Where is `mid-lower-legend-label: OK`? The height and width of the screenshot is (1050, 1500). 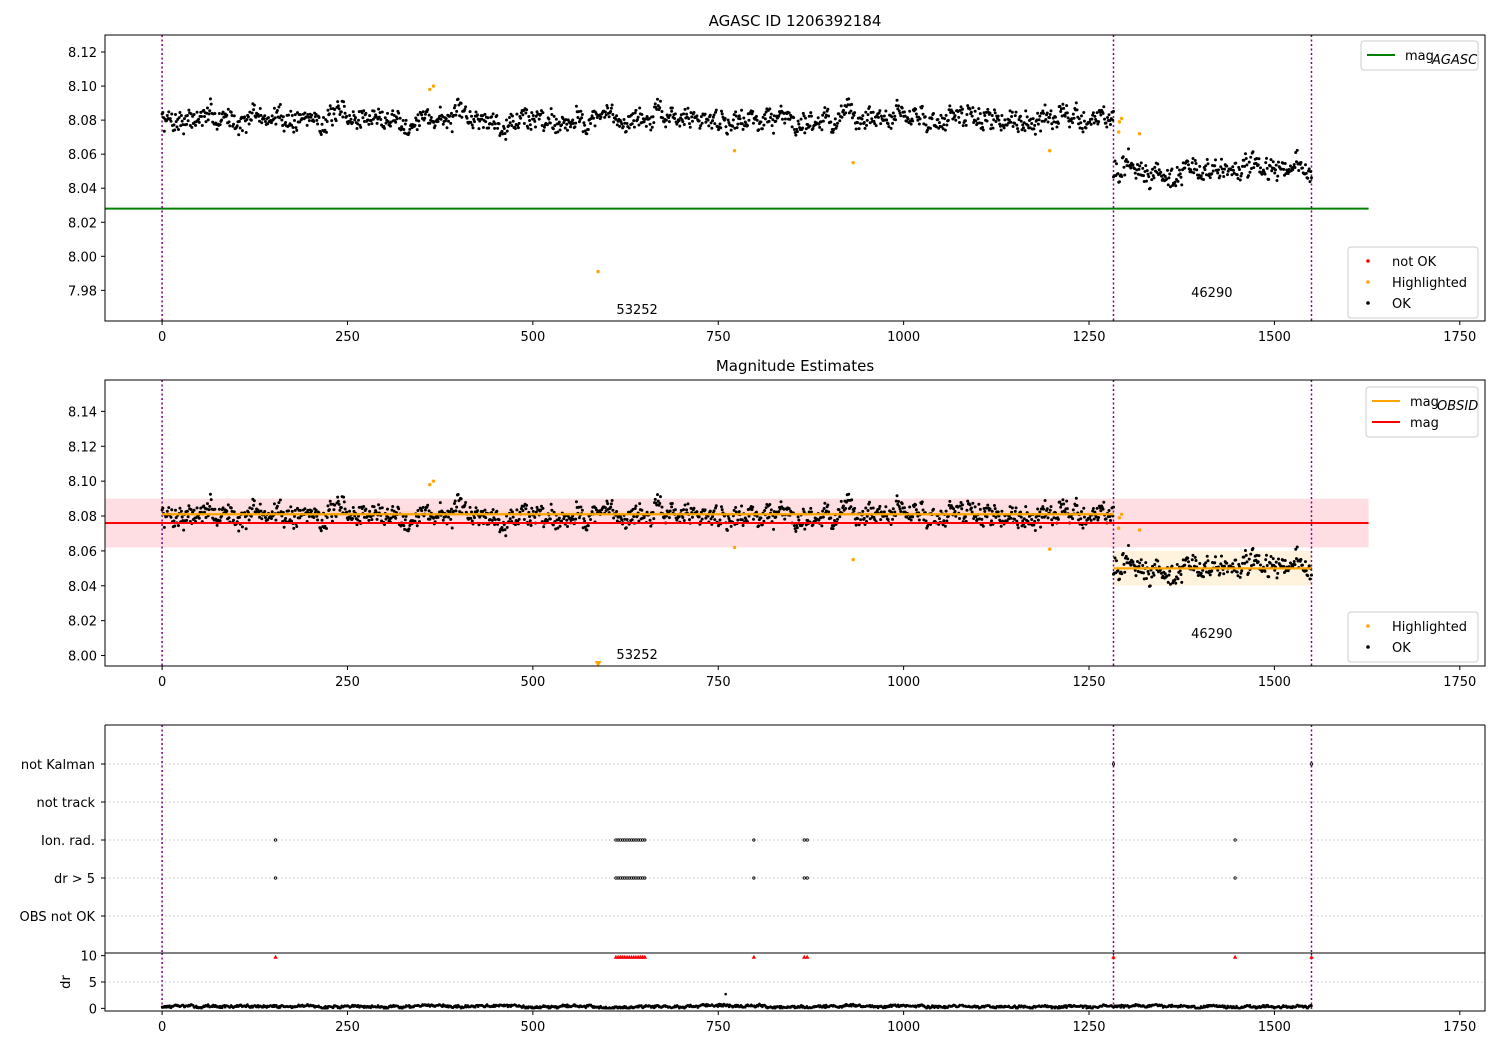
mid-lower-legend-label: OK is located at coordinates (1401, 648).